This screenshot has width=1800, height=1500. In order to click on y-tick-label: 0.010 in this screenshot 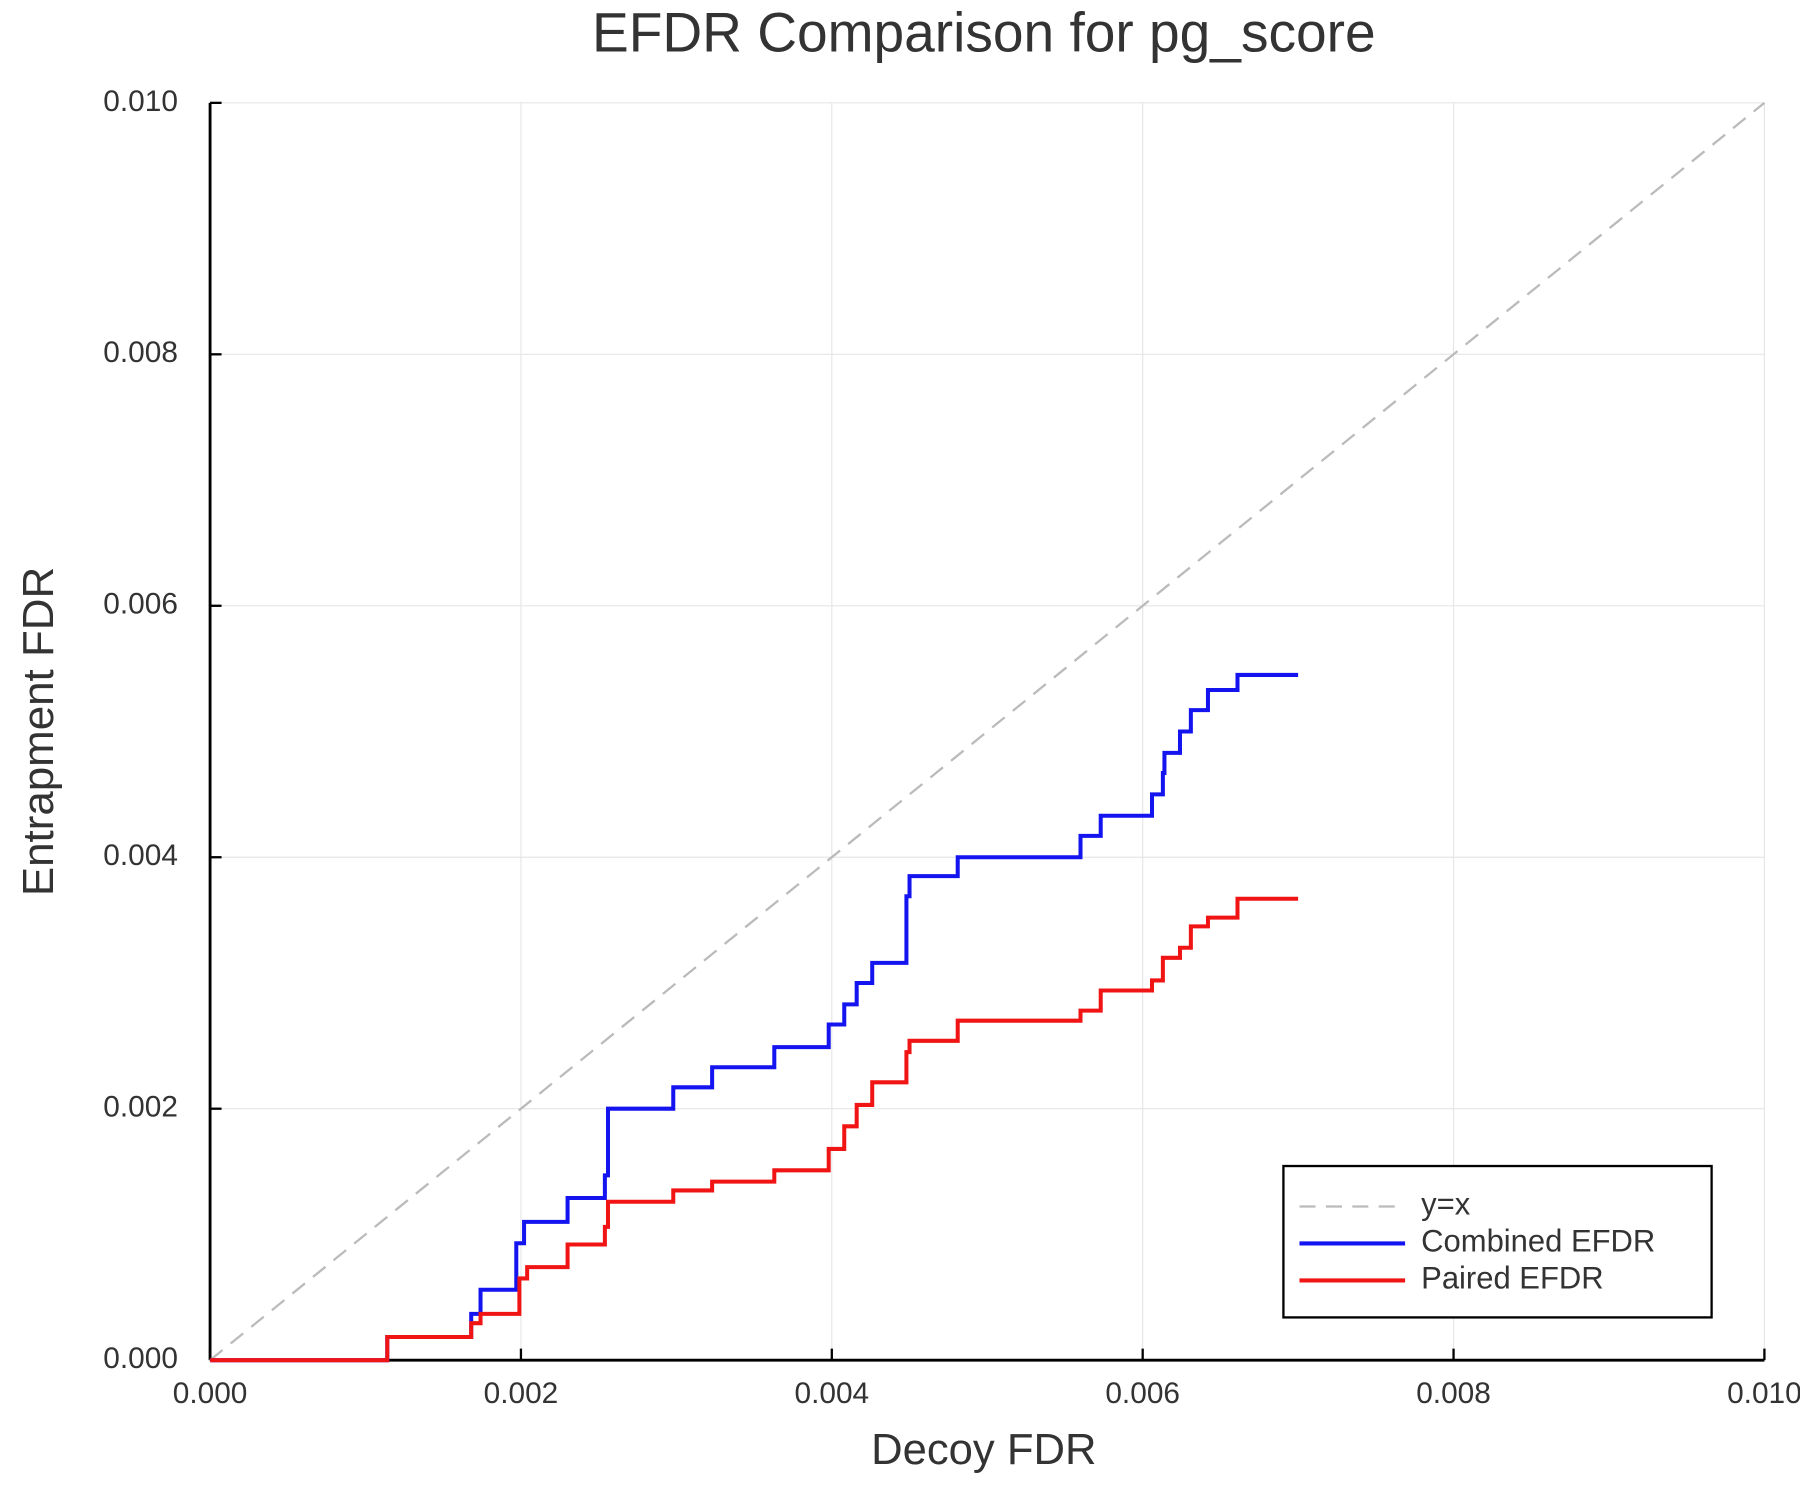, I will do `click(140, 101)`.